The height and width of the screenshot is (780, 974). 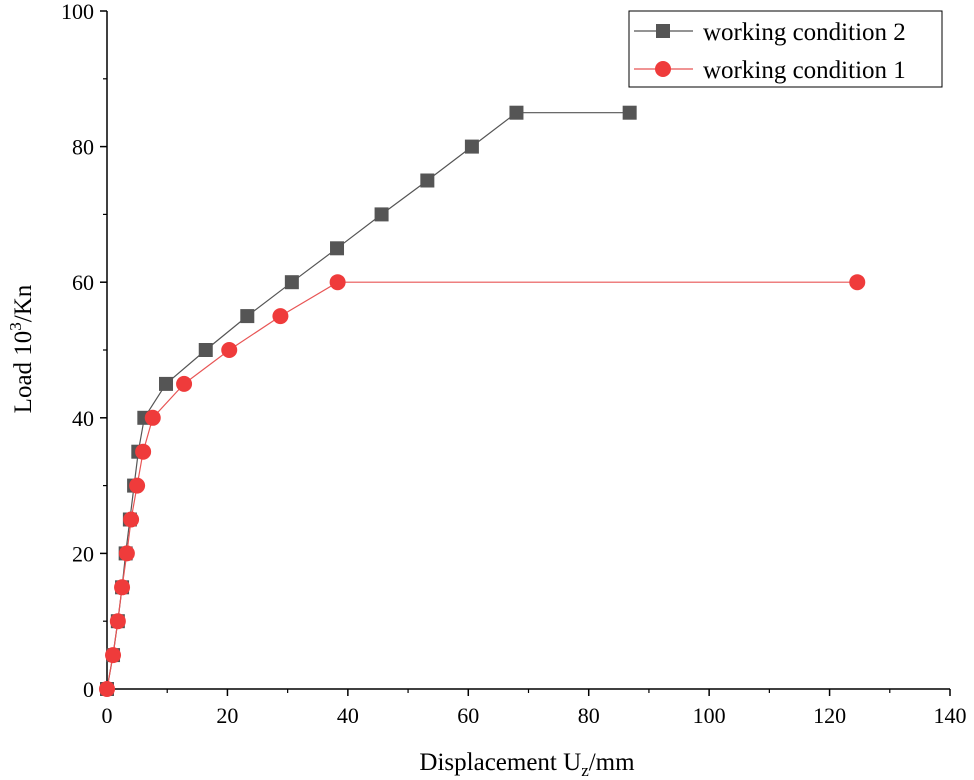 I want to click on x-tick-label: 100, so click(x=709, y=715).